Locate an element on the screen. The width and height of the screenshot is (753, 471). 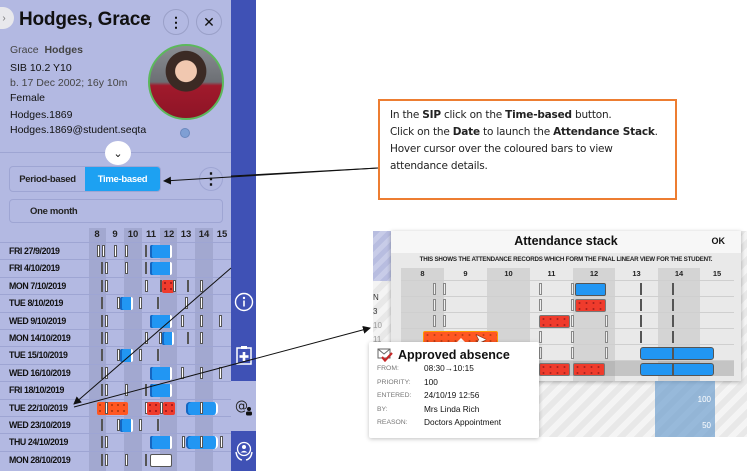
timeline-row: THU 24/10/2019 is located at coordinates (115, 441).